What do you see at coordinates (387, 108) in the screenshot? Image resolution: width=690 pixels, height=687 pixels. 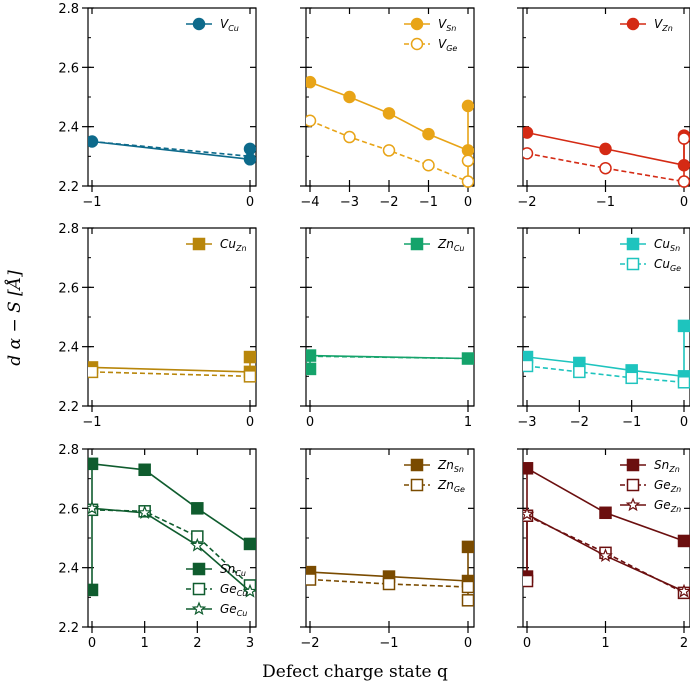 I see `panel-2: −4 −3 −2 −1 0 VSn VGe` at bounding box center [387, 108].